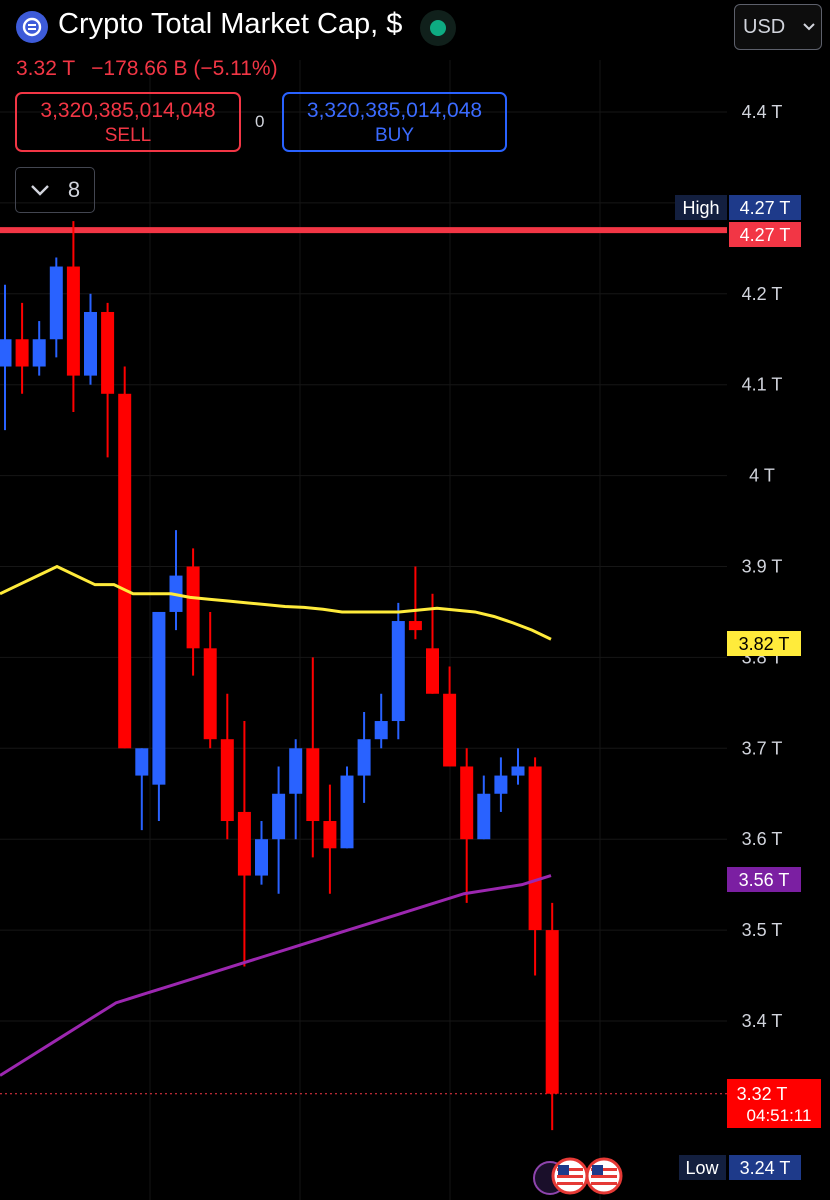  I want to click on high-tag-value: 4.27 T, so click(765, 208).